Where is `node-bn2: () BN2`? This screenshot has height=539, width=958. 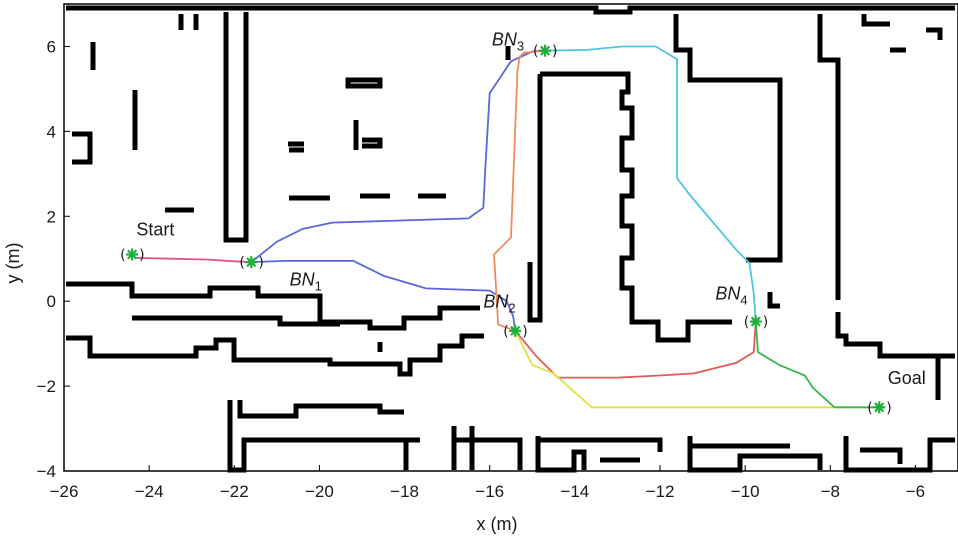 node-bn2: () BN2 is located at coordinates (505, 316).